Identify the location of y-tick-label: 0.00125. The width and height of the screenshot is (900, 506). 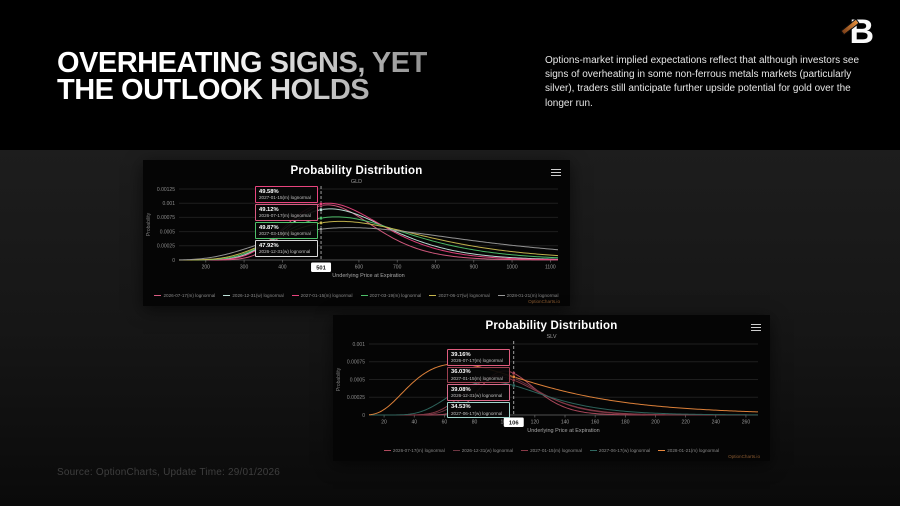
(166, 190).